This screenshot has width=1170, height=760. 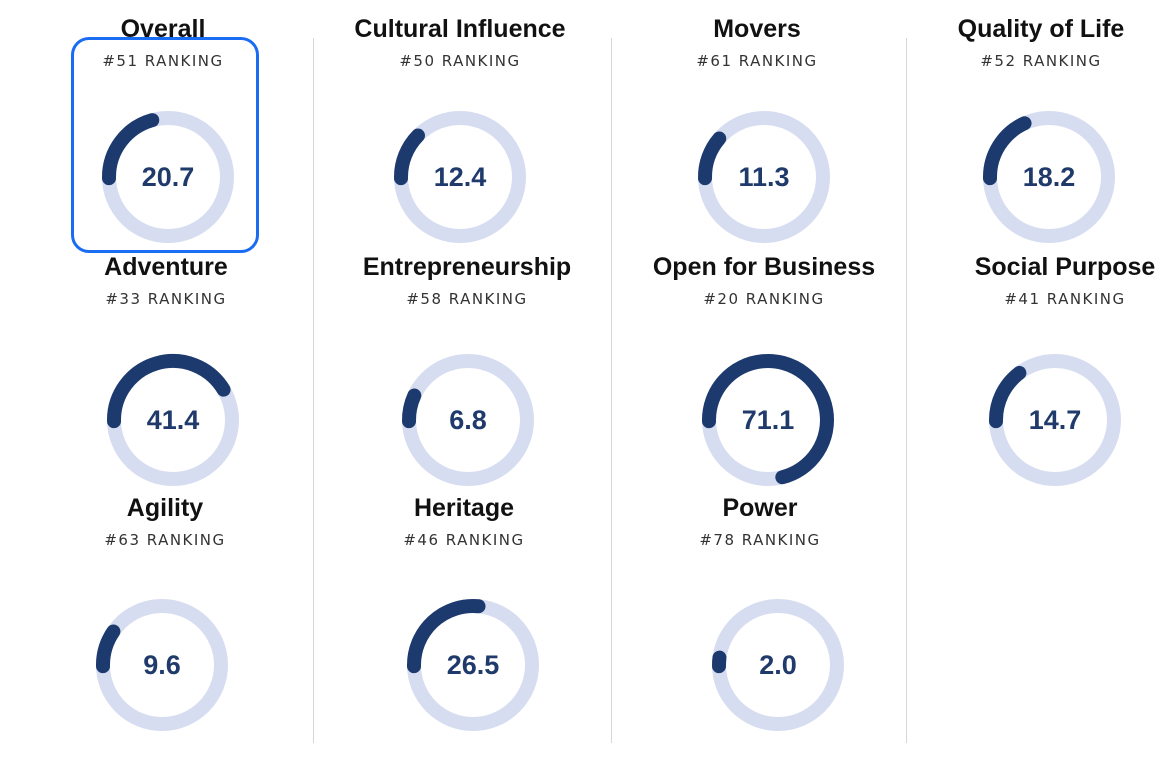 I want to click on metric-title: Quality of Life, so click(x=1041, y=29).